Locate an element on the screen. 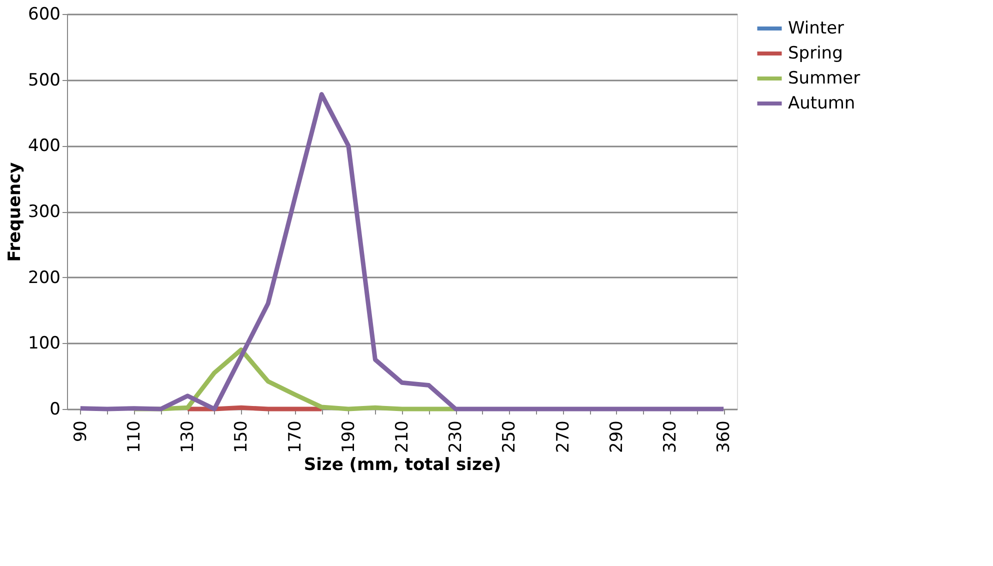 The image size is (993, 566). x-tick-label: 170 is located at coordinates (295, 436).